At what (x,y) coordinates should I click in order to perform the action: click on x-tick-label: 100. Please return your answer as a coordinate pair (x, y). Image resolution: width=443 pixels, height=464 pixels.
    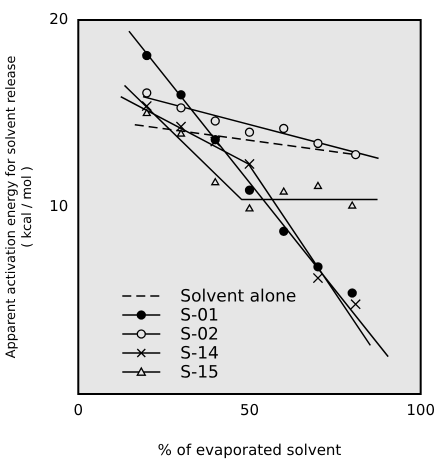
    Looking at the image, I should click on (421, 409).